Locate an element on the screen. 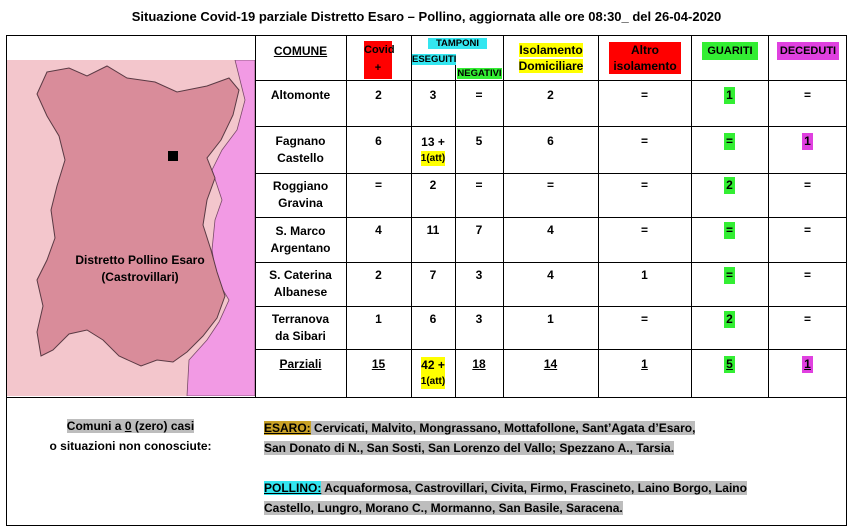 This screenshot has width=853, height=531. header-covid-label: Covid + is located at coordinates (379, 60).